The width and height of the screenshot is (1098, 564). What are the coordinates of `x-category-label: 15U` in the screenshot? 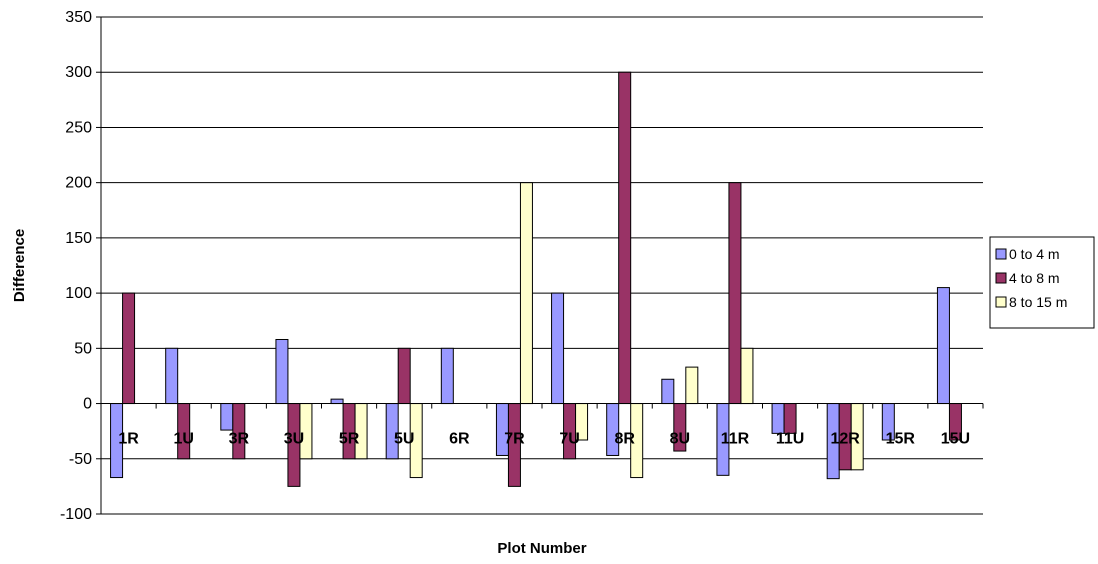 It's located at (955, 439).